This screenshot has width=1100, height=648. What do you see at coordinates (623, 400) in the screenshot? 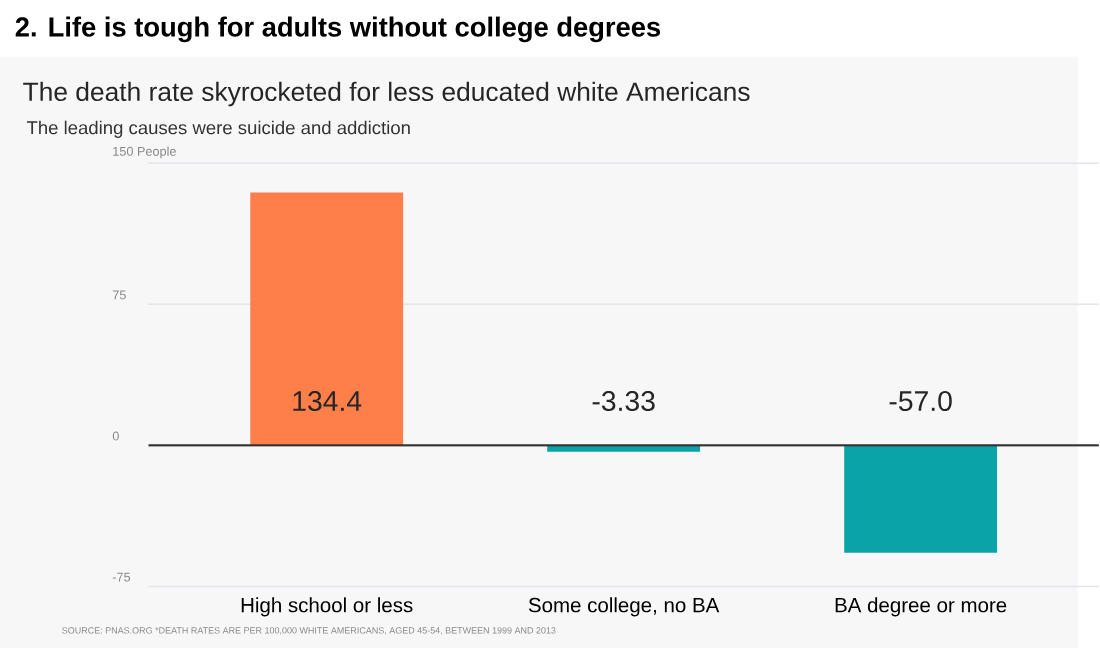
I see `data-label: -3.33` at bounding box center [623, 400].